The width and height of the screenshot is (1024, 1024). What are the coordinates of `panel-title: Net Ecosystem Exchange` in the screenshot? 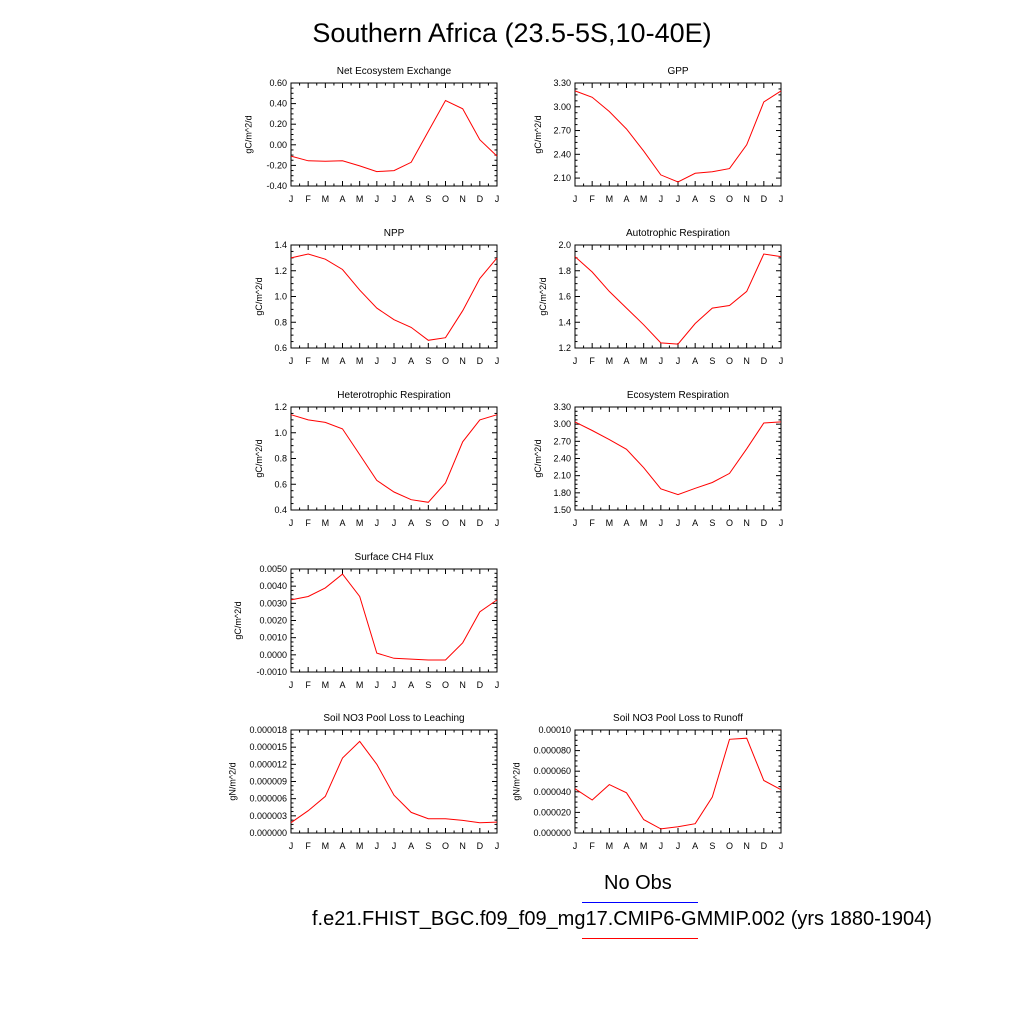 It's located at (394, 71).